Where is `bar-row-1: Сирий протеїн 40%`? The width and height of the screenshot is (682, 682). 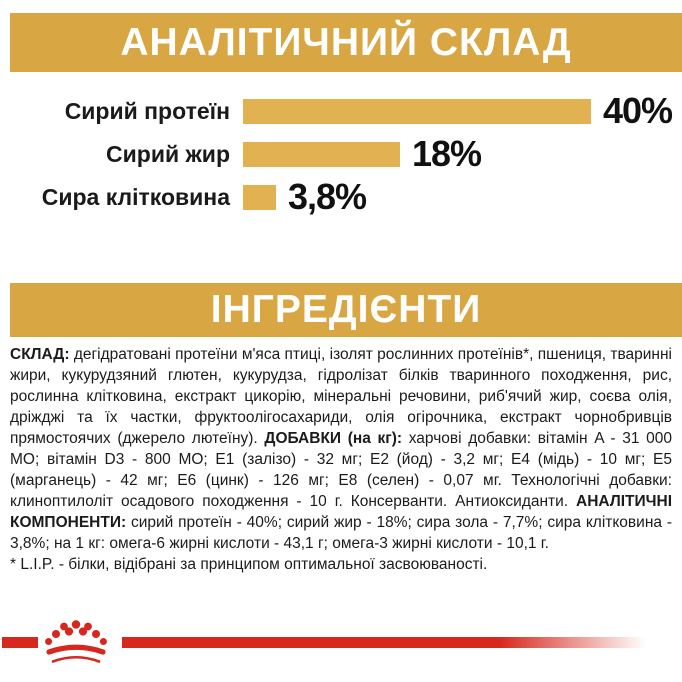 bar-row-1: Сирий протеїн 40% is located at coordinates (341, 110).